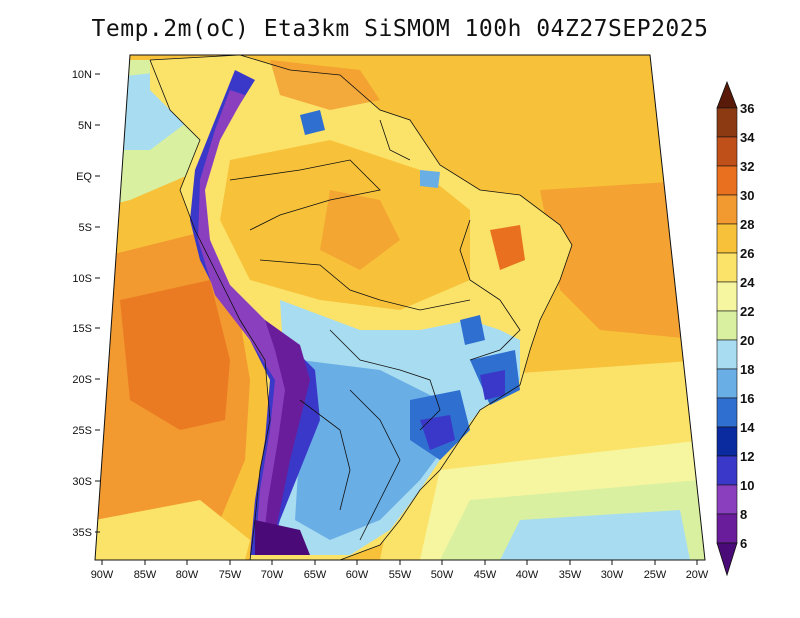 Image resolution: width=800 pixels, height=618 pixels. What do you see at coordinates (747, 224) in the screenshot?
I see `colorbar-label-28: 28` at bounding box center [747, 224].